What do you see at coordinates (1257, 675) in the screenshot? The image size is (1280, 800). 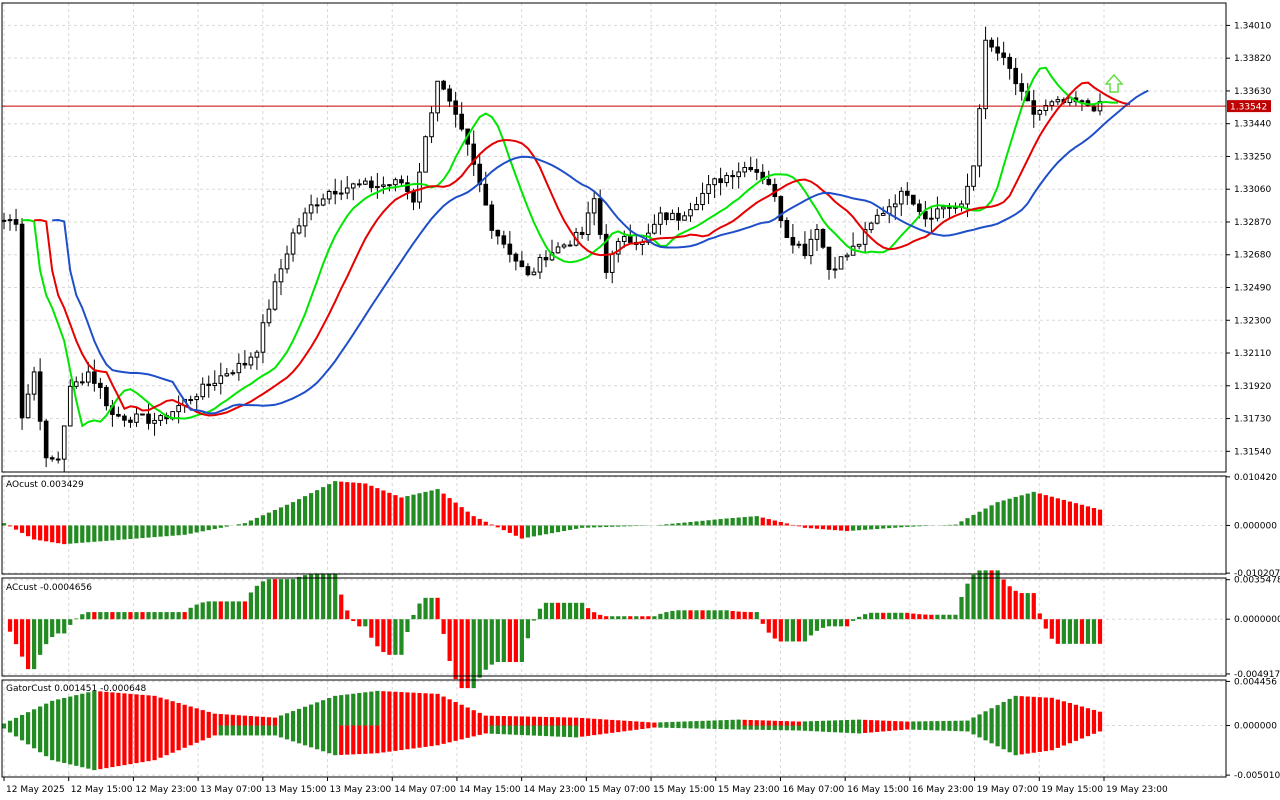 I see `y-tick-label: -0.0049173` at bounding box center [1257, 675].